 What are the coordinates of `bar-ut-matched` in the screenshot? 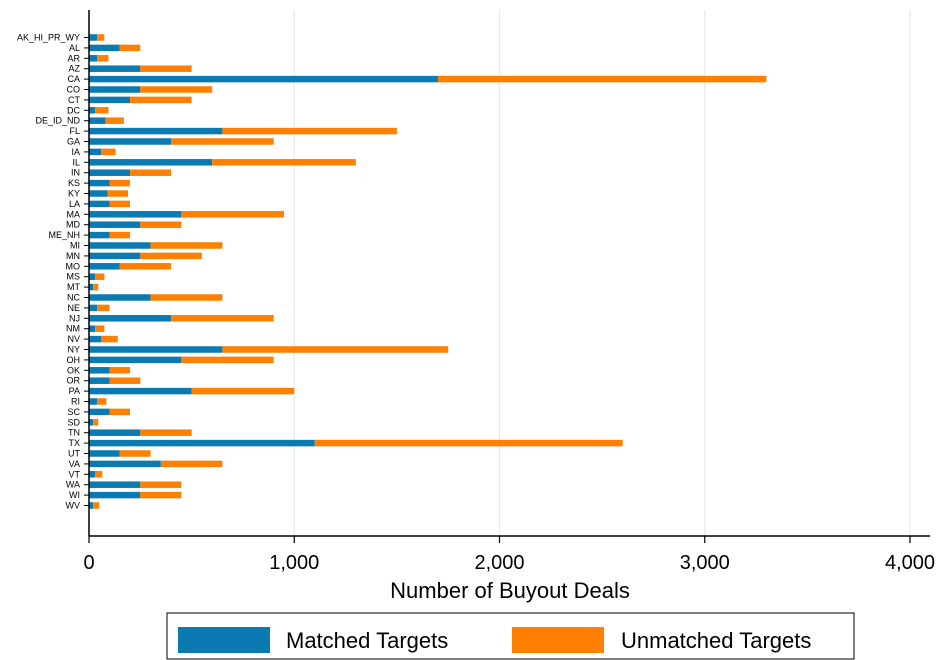 It's located at (104, 453).